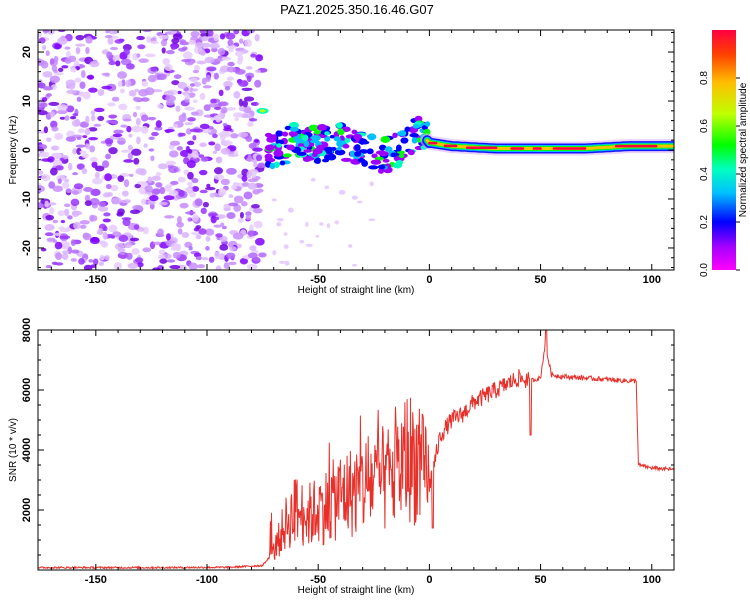 This screenshot has width=750, height=600. Describe the element at coordinates (27, 510) in the screenshot. I see `y-tick-label: 2000` at that location.